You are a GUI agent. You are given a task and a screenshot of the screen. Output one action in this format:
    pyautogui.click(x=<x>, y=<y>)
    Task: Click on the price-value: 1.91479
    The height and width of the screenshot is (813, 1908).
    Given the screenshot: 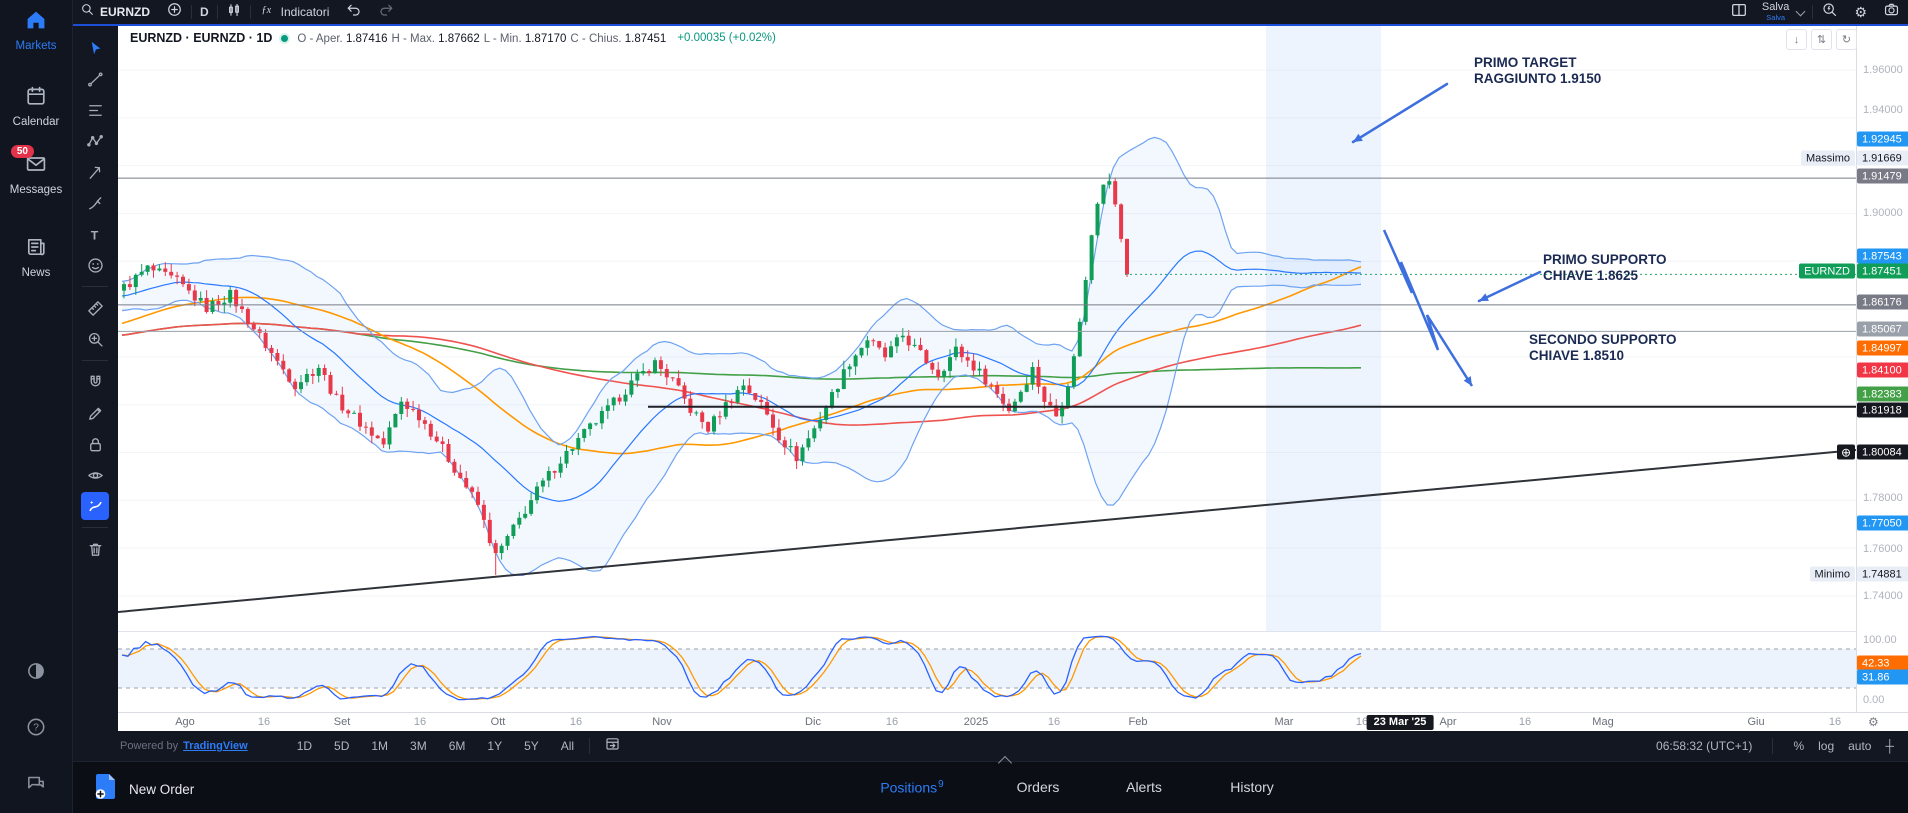 What is the action you would take?
    pyautogui.click(x=1882, y=176)
    